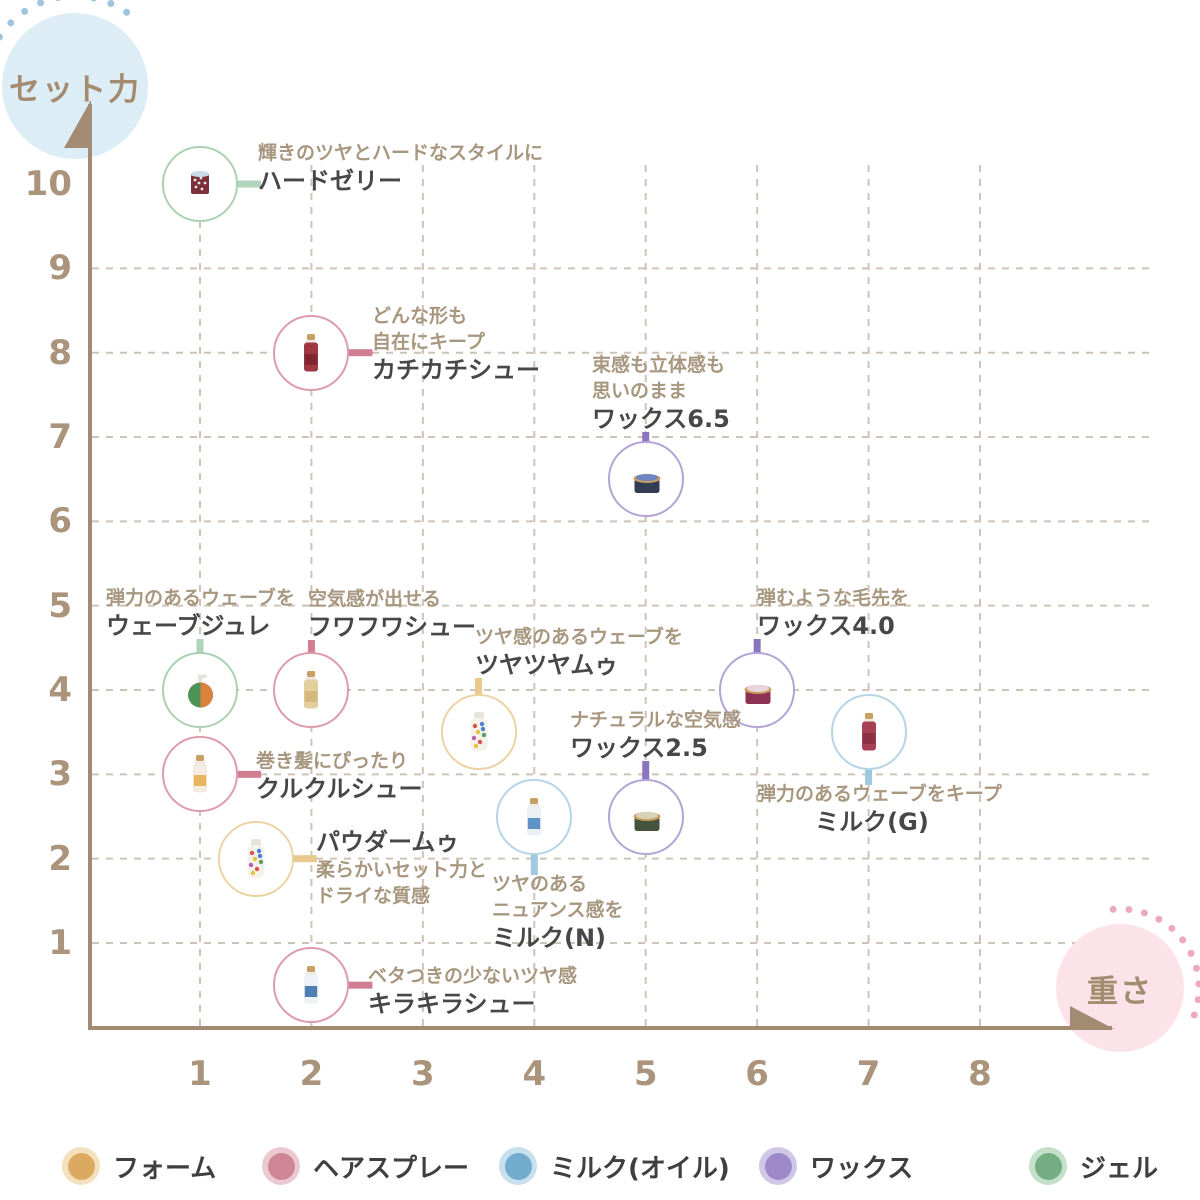 This screenshot has width=1200, height=1200. Describe the element at coordinates (188, 626) in the screenshot. I see `product-name: ウェーブジュレ` at that location.